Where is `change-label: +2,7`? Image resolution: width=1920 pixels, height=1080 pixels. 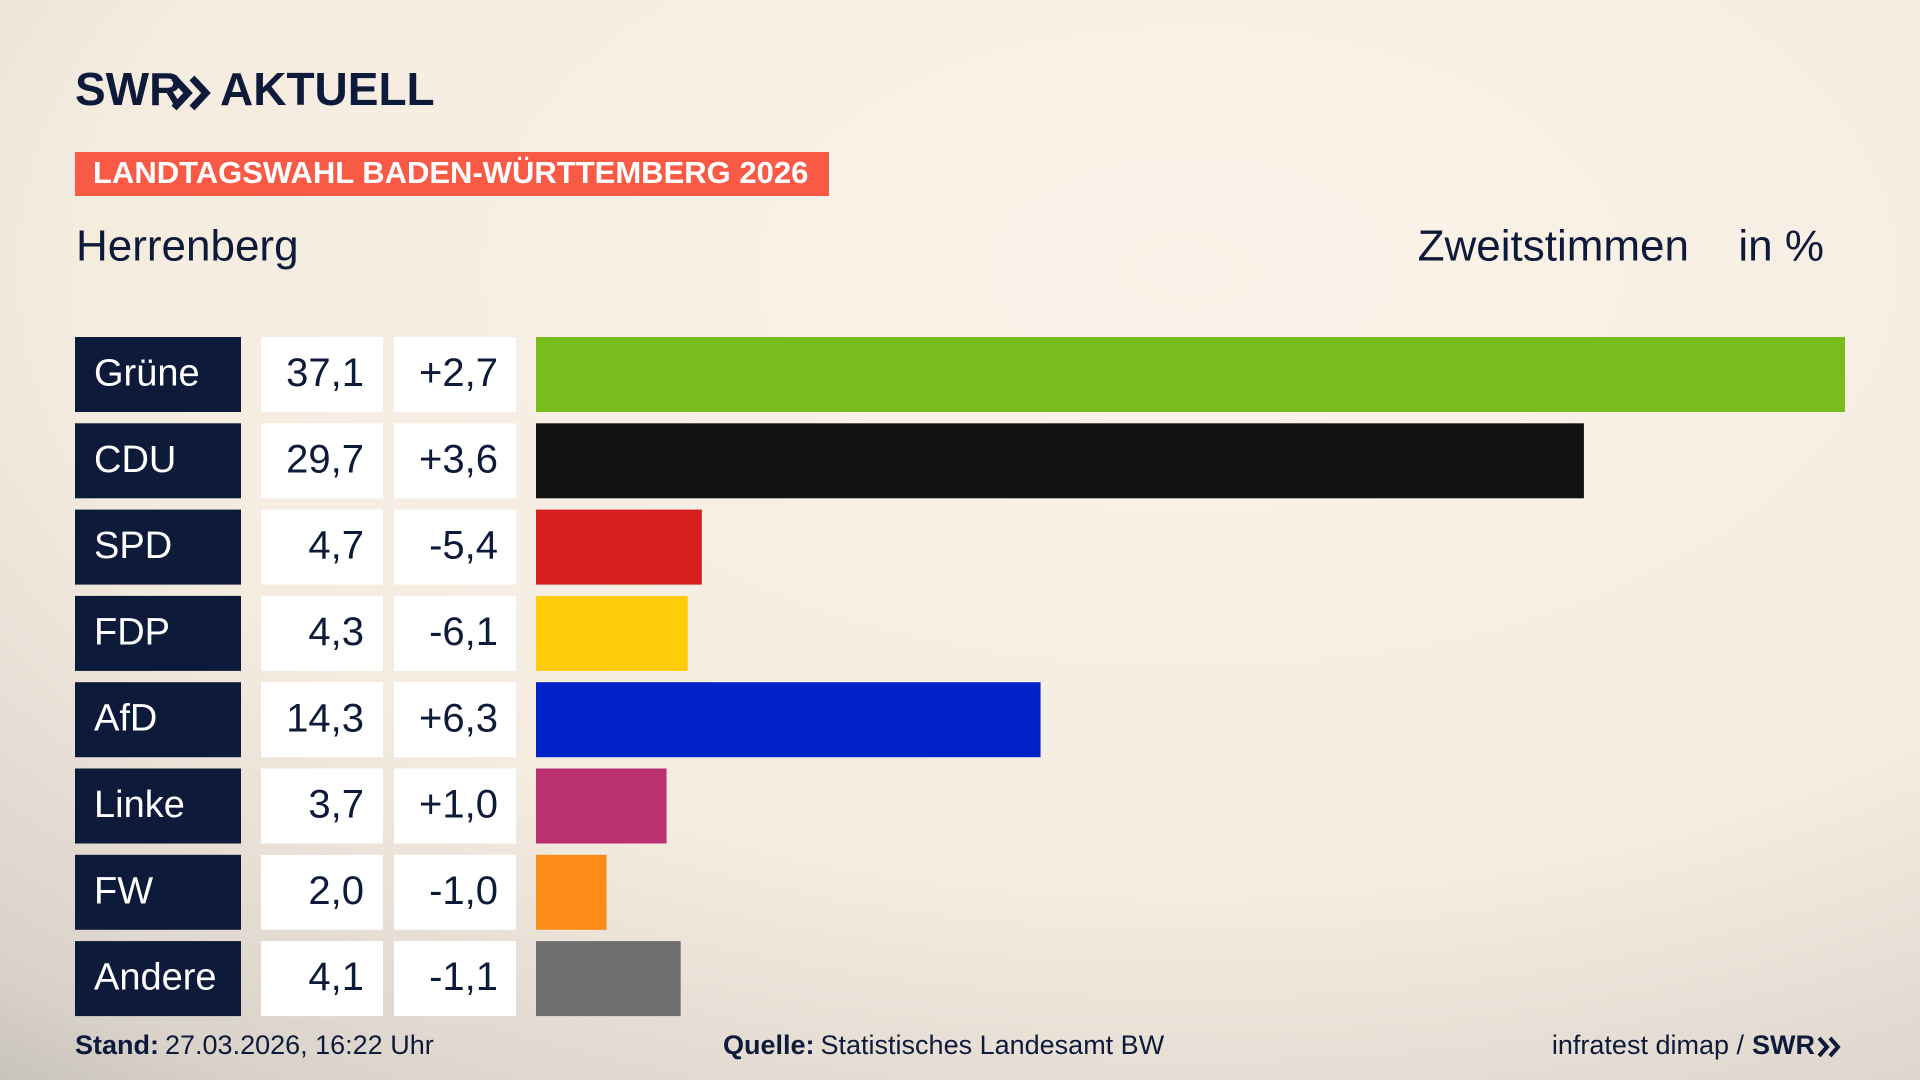 change-label: +2,7 is located at coordinates (458, 373).